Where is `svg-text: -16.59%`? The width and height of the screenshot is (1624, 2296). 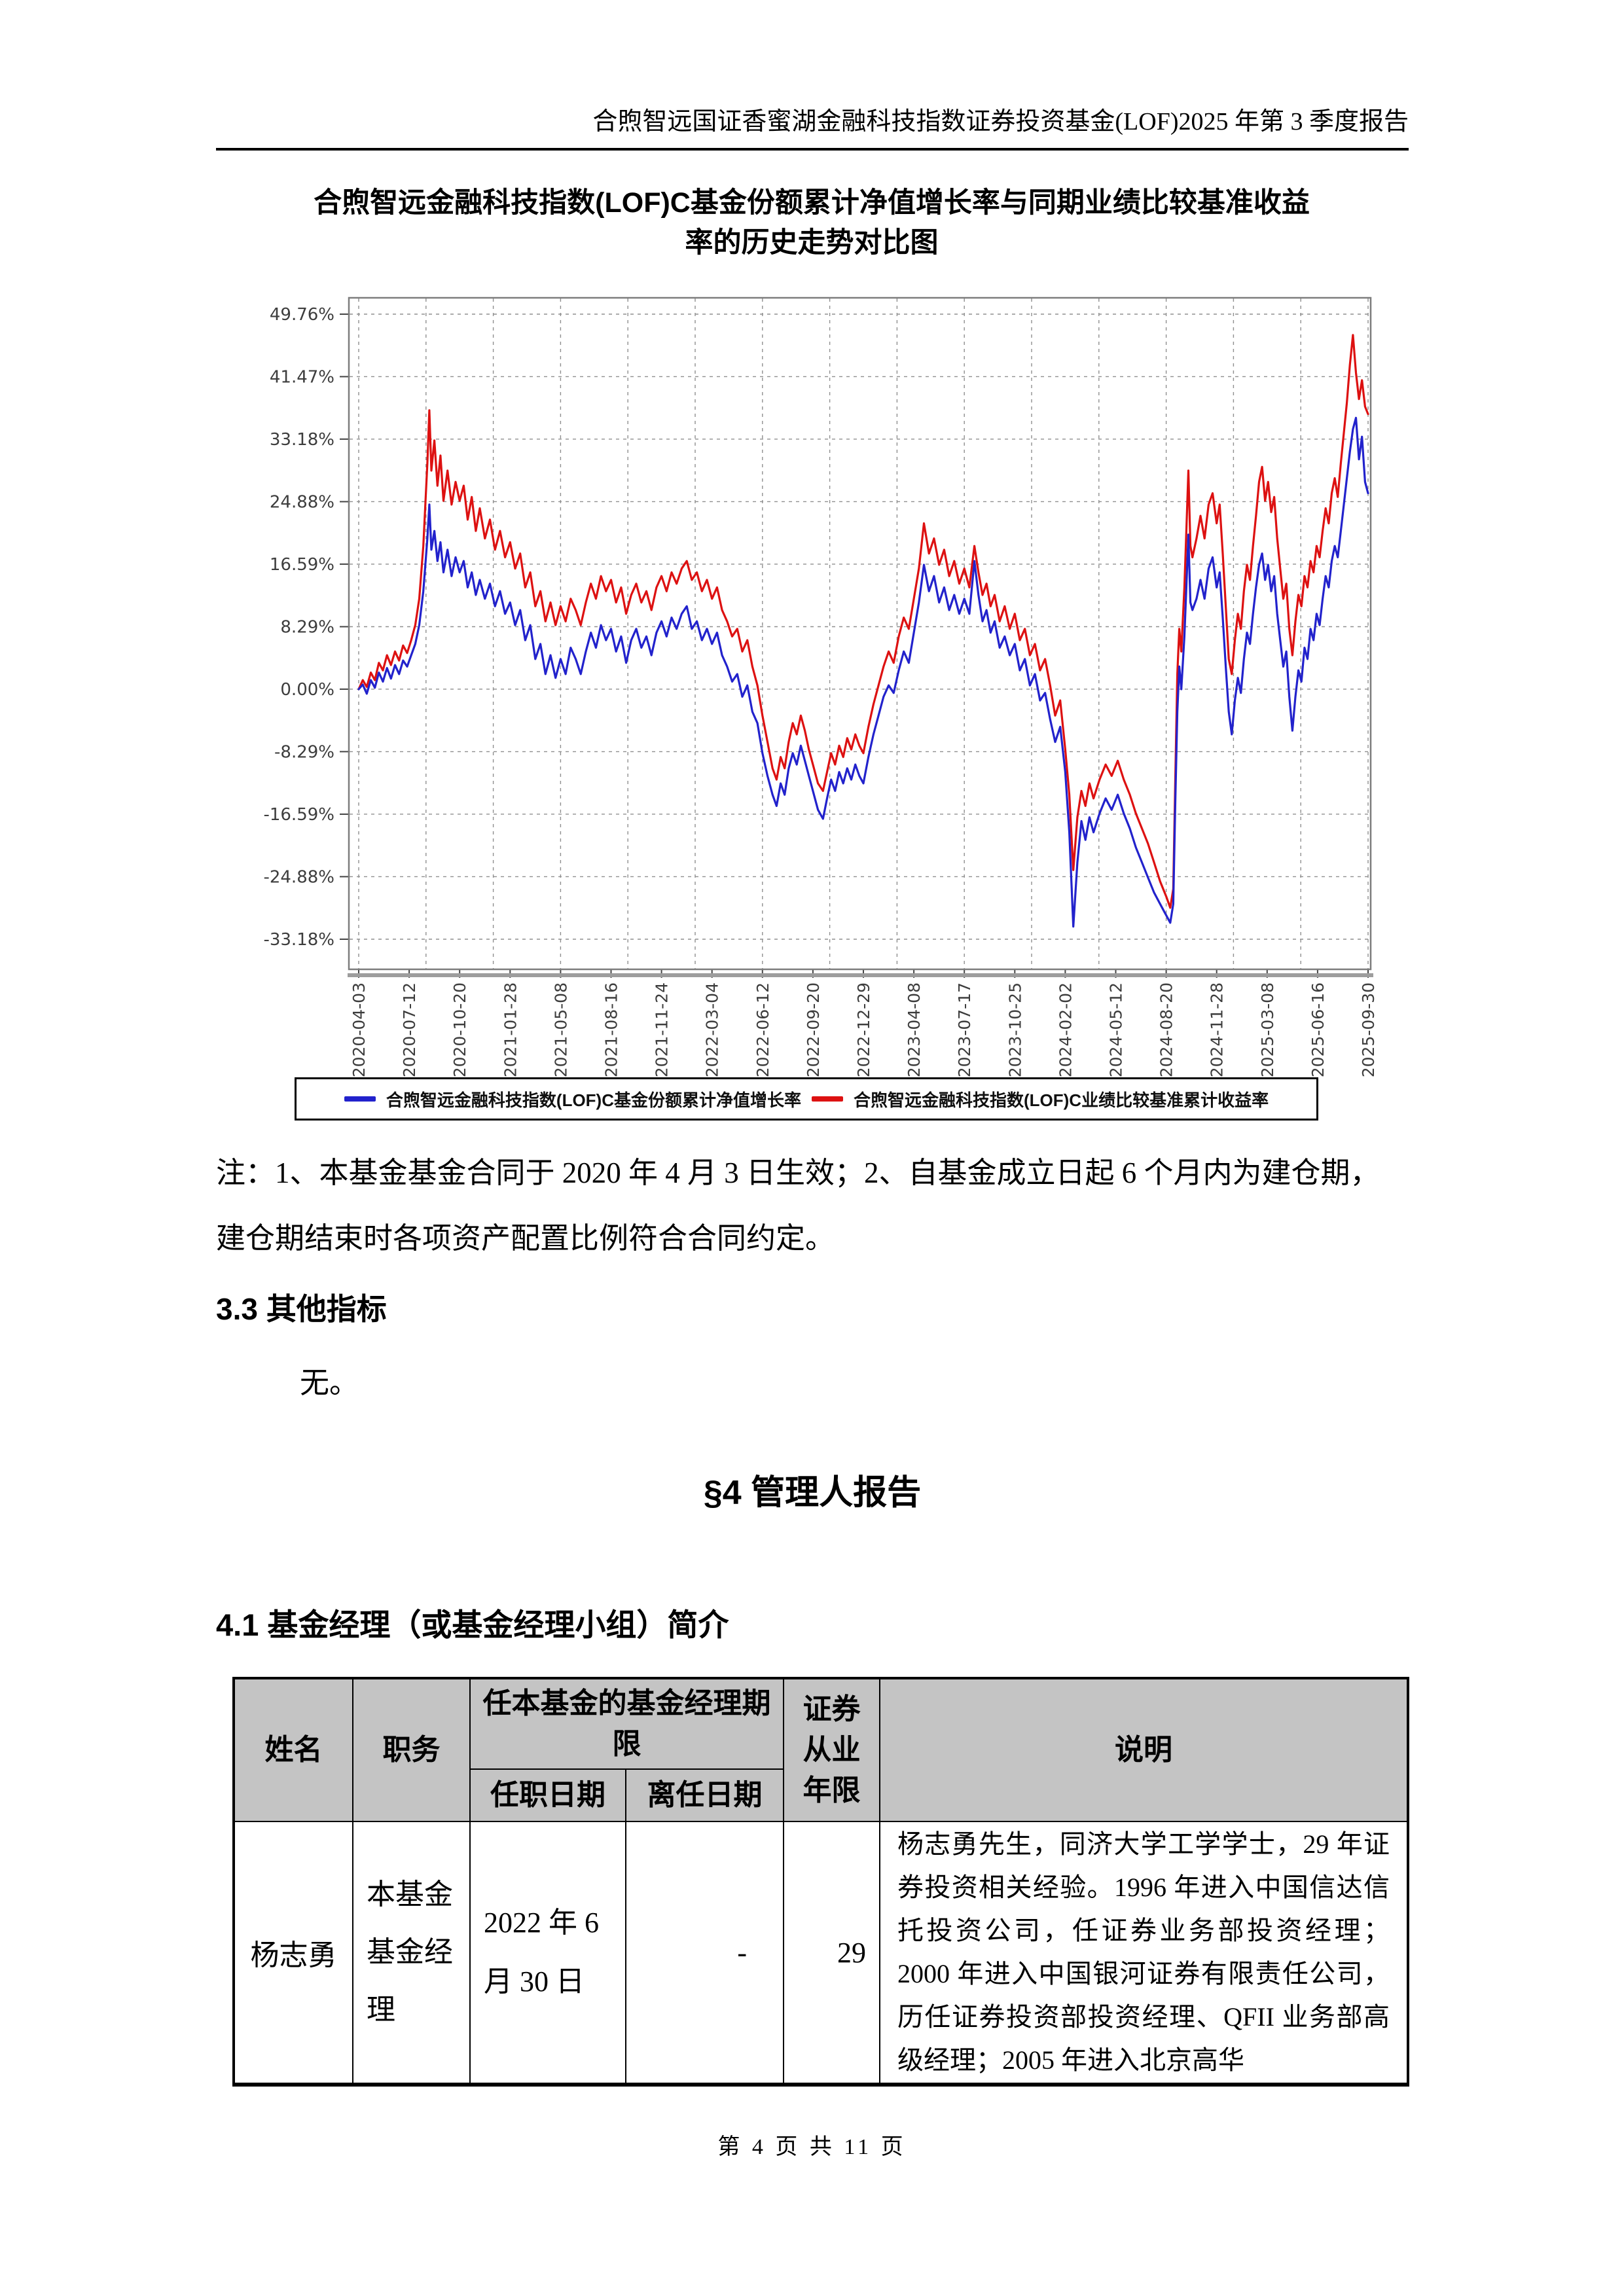
svg-text: -16.59% is located at coordinates (298, 815).